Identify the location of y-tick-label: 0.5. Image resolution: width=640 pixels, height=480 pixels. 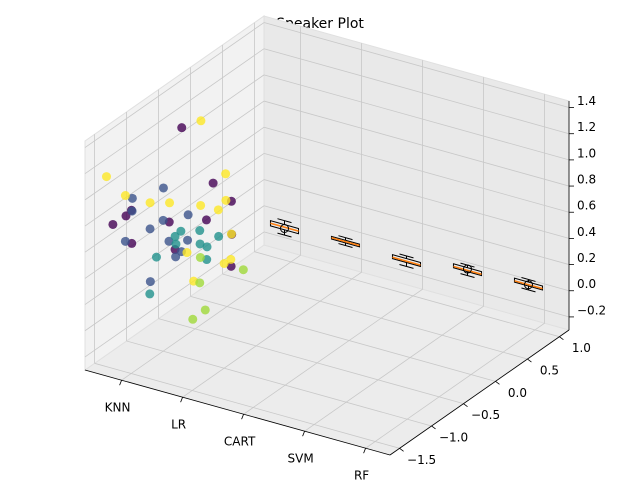
(549, 371).